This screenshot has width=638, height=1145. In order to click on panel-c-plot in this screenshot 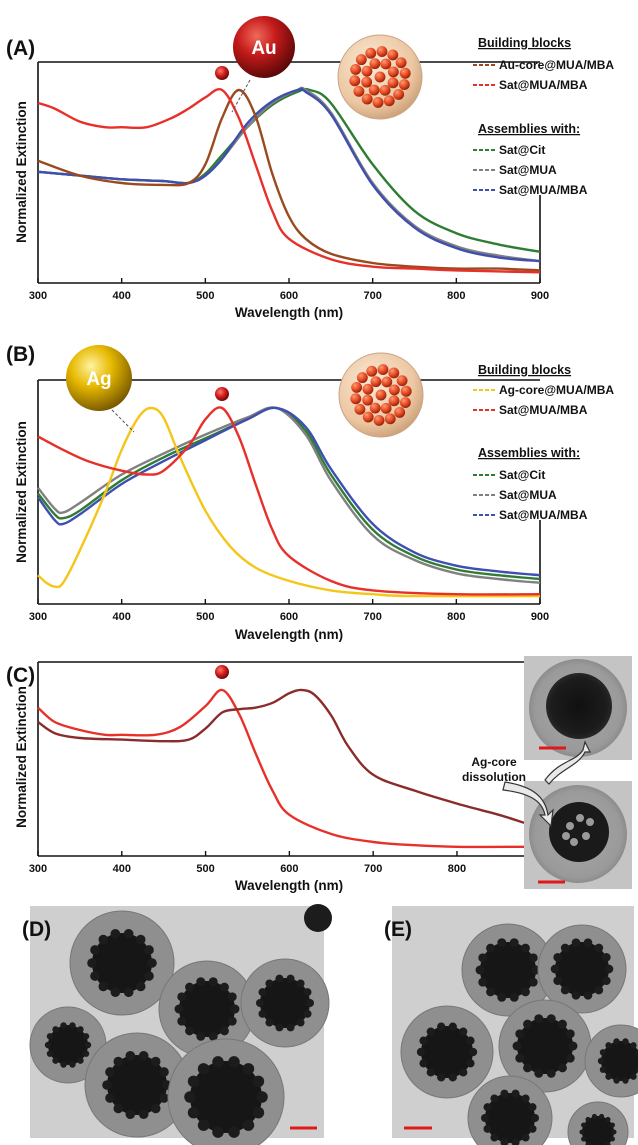, I will do `click(281, 768)`.